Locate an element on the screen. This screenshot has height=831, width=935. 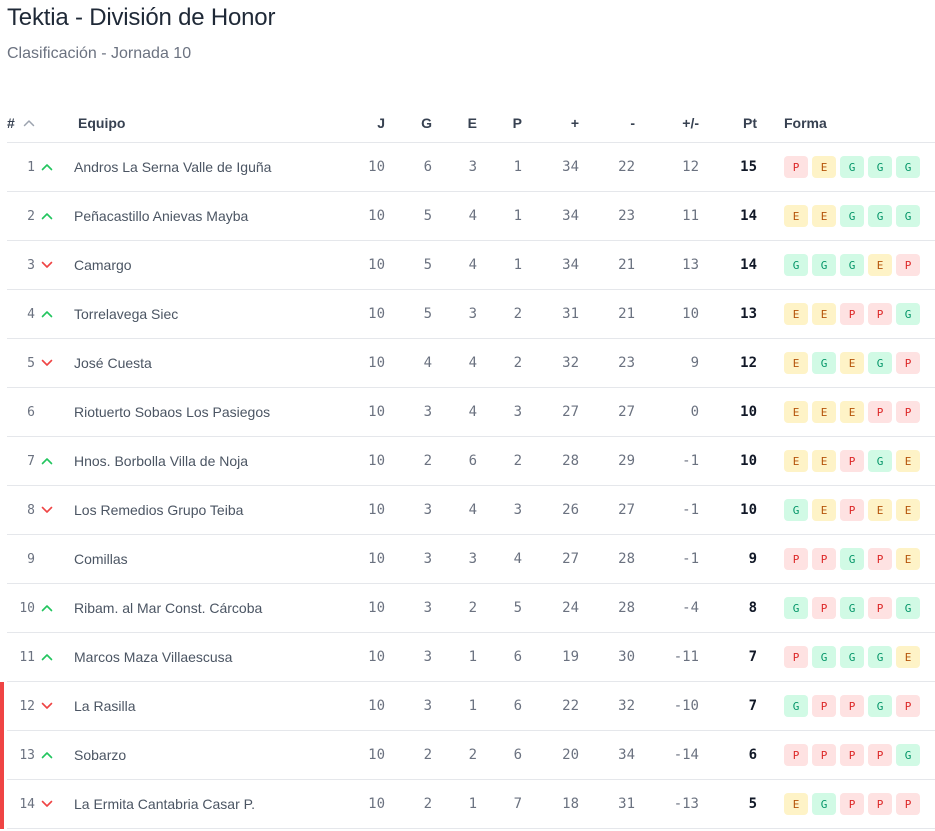
team-name: Andros La Serna Valle de Iguña is located at coordinates (173, 167).